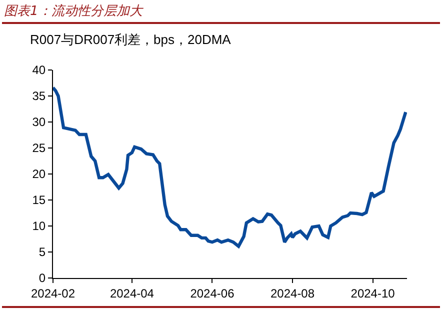 This screenshot has width=445, height=330. Describe the element at coordinates (39, 200) in the screenshot. I see `y-tick-label: 15` at that location.